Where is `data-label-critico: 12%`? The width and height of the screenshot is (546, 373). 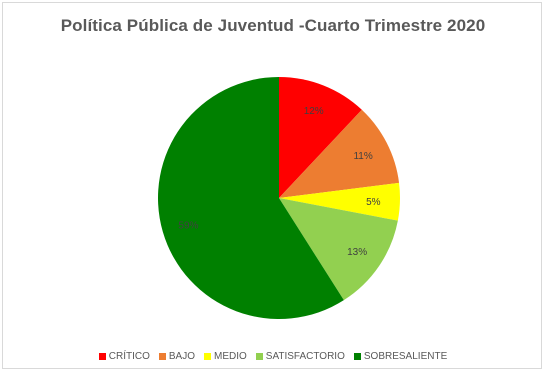
data-label-critico: 12% is located at coordinates (314, 111).